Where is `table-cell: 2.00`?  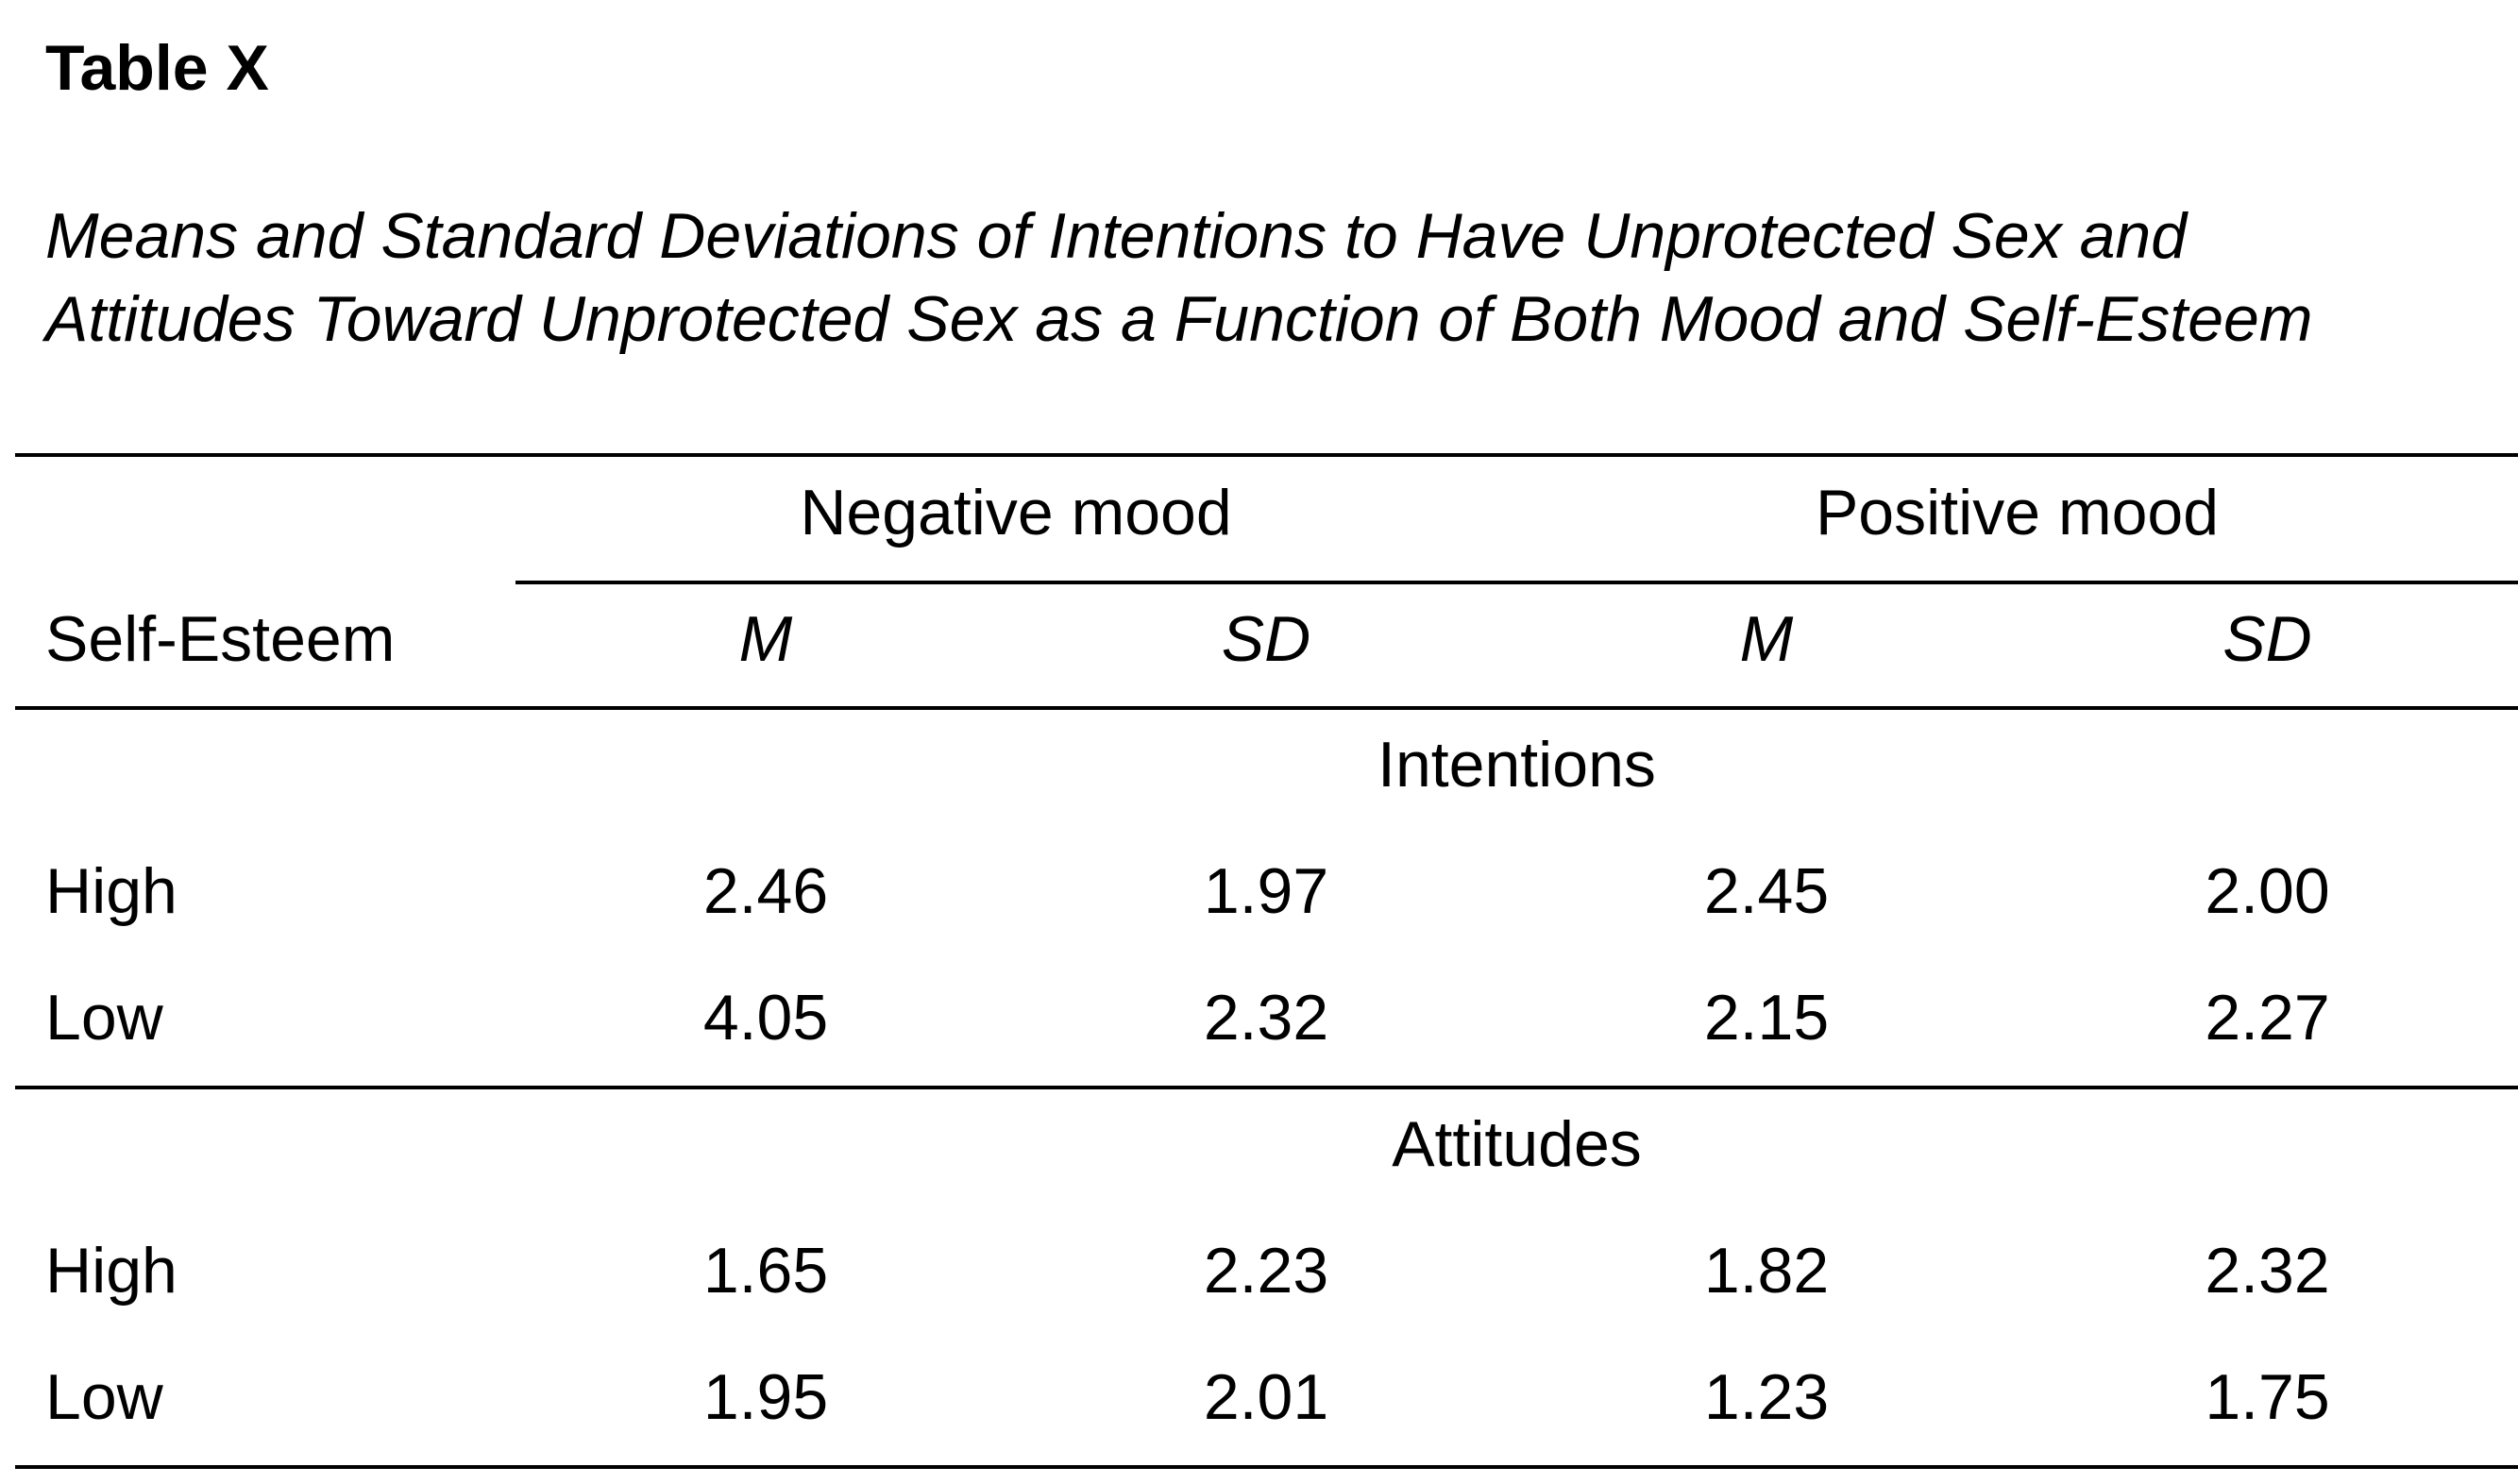
table-cell: 2.00 is located at coordinates (2268, 891).